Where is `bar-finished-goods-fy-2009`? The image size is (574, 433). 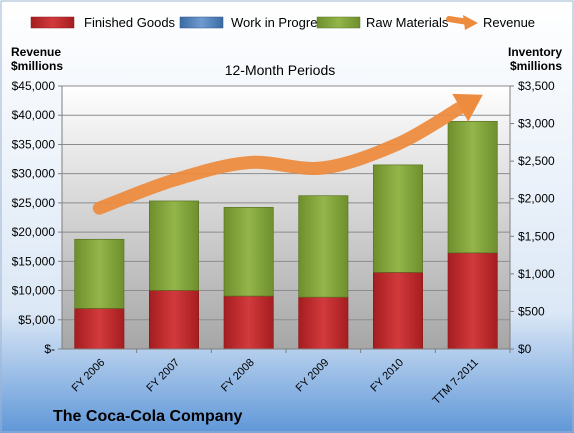
bar-finished-goods-fy-2009 is located at coordinates (323, 323).